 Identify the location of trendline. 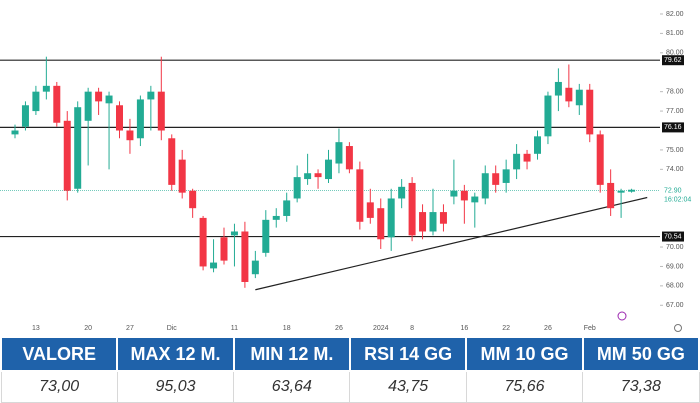
(451, 243).